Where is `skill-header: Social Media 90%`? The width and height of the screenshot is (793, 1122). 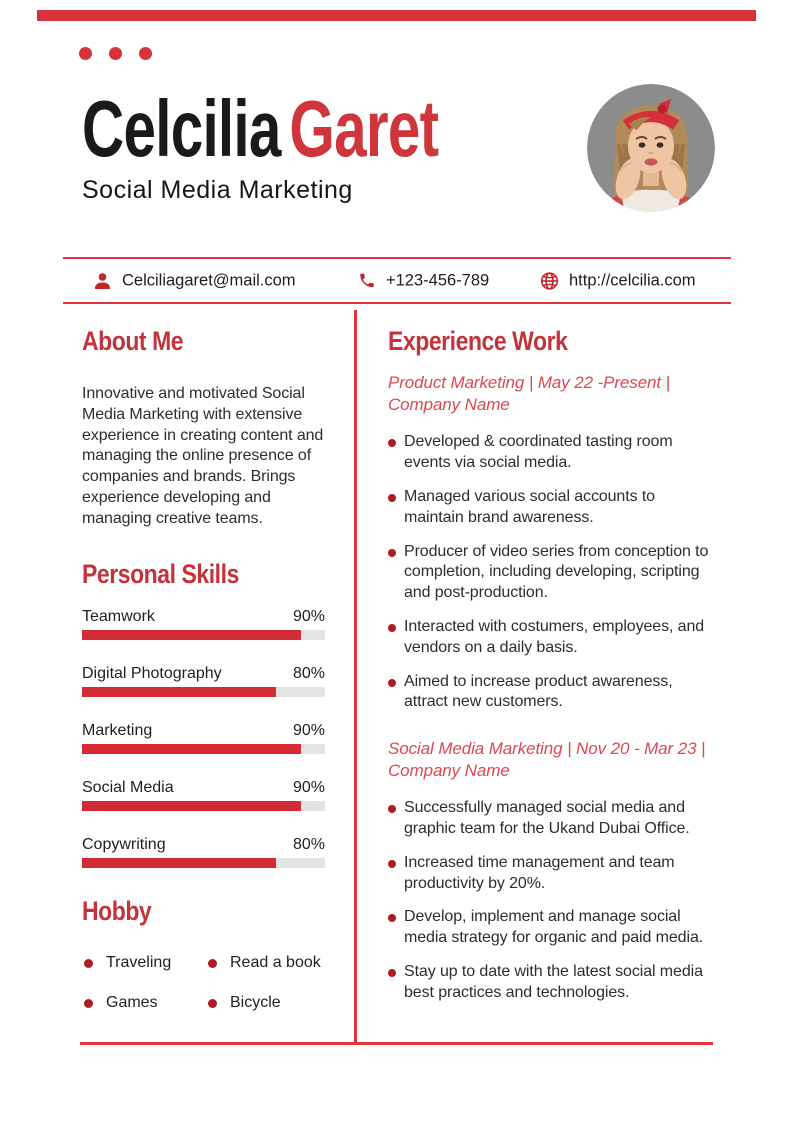 skill-header: Social Media 90% is located at coordinates (203, 788).